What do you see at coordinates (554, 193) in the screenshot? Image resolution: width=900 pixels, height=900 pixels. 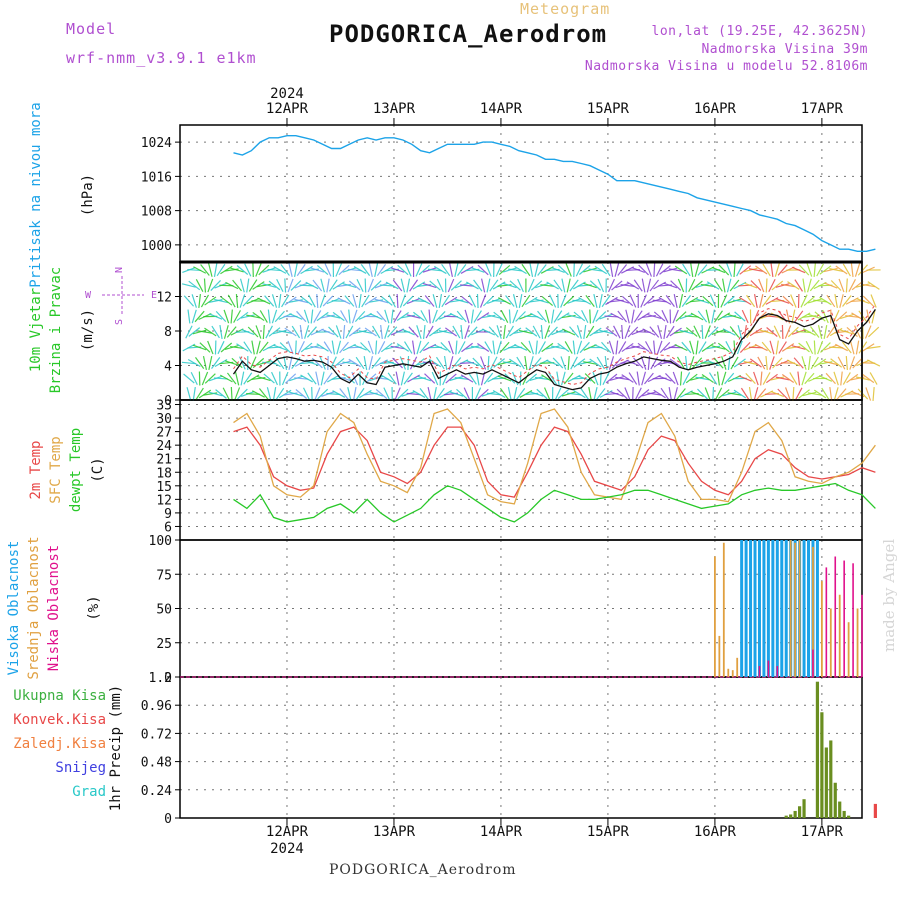 I see `pressure-line` at bounding box center [554, 193].